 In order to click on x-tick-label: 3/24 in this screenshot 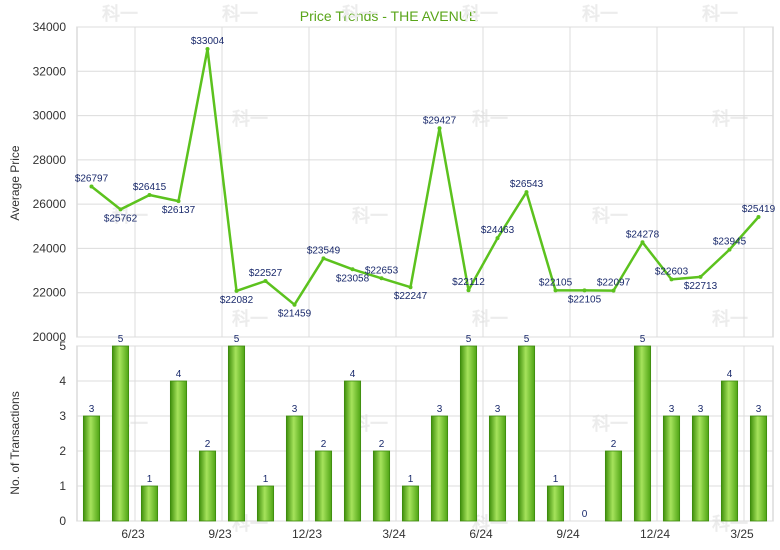, I will do `click(394, 534)`.